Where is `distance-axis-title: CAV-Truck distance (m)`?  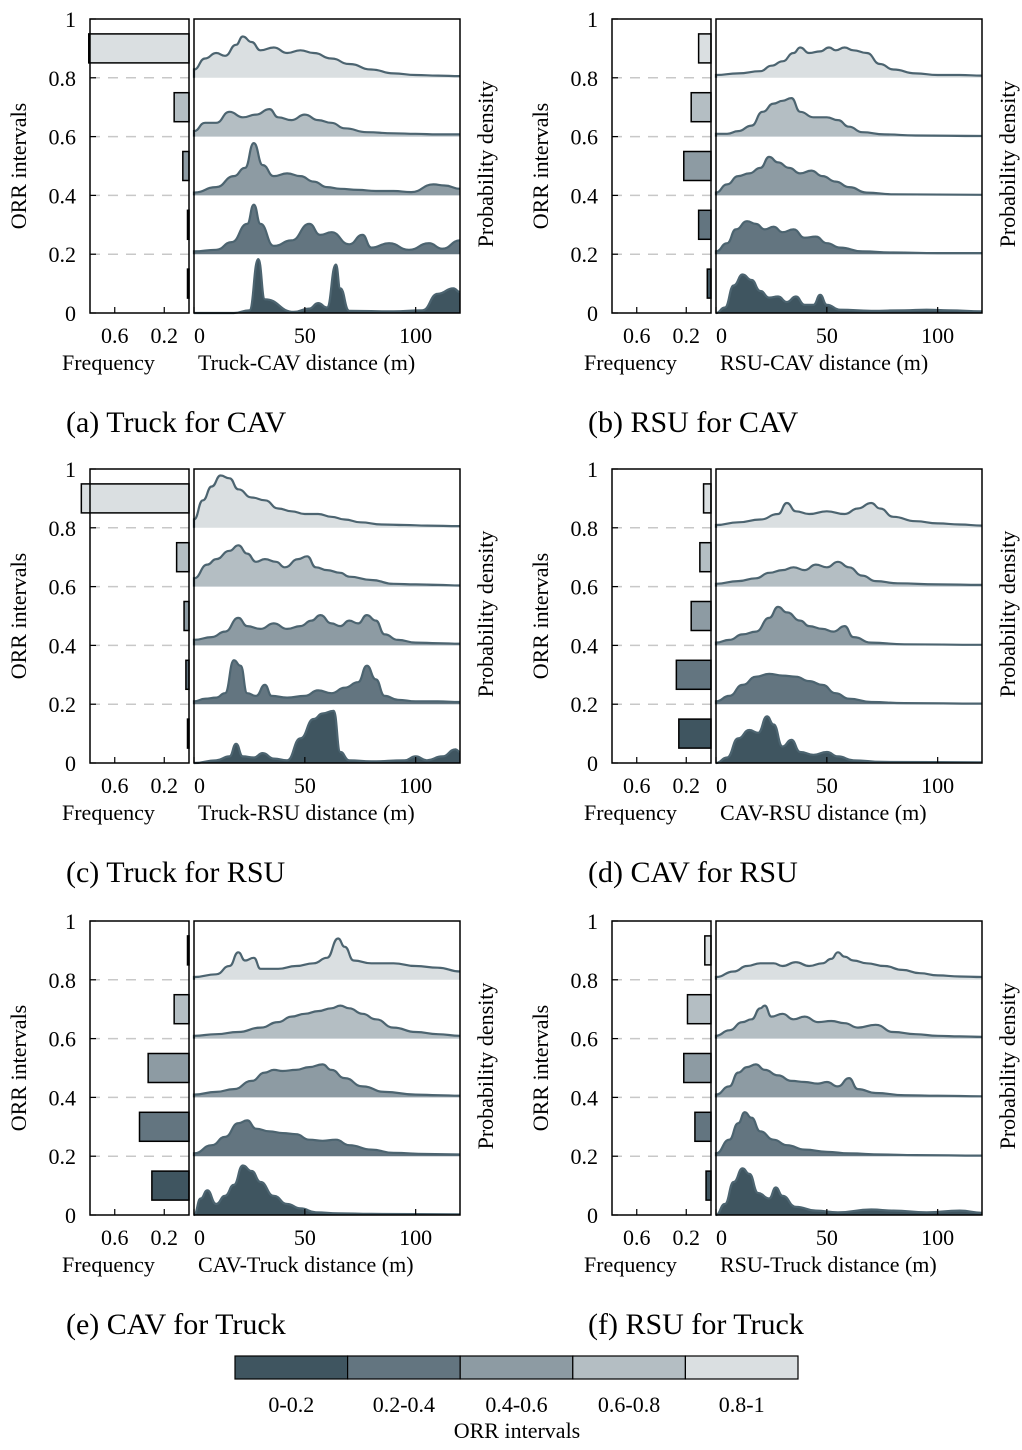 distance-axis-title: CAV-Truck distance (m) is located at coordinates (306, 1264).